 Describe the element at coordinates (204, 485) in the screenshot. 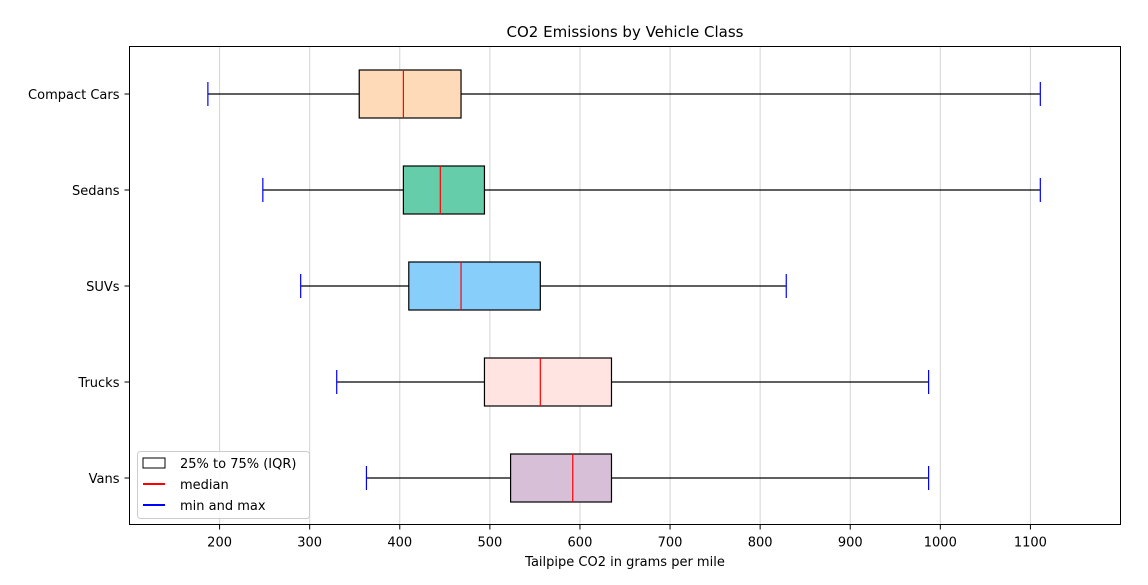

I see `legend-median-label: median` at that location.